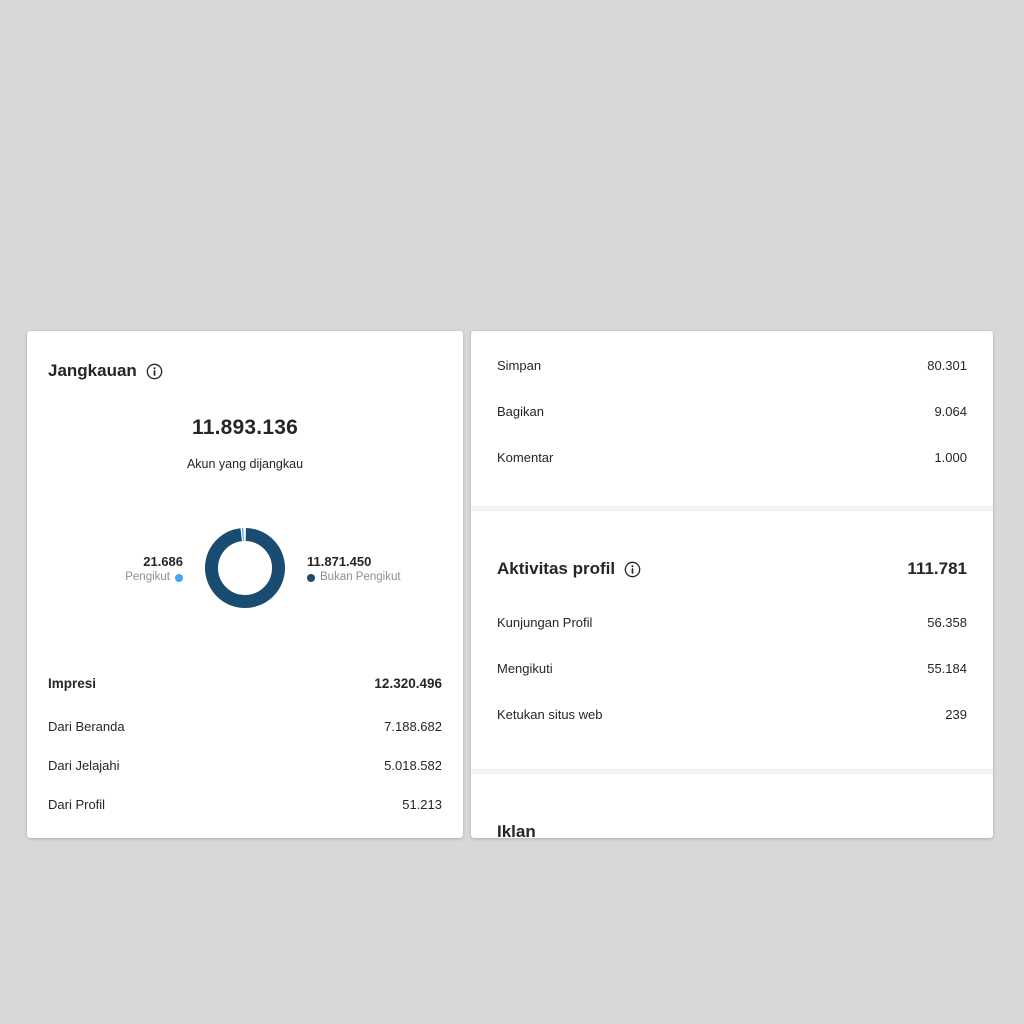 This screenshot has width=1024, height=1024. I want to click on profile-activity-row: Mengikuti 55.184, so click(732, 669).